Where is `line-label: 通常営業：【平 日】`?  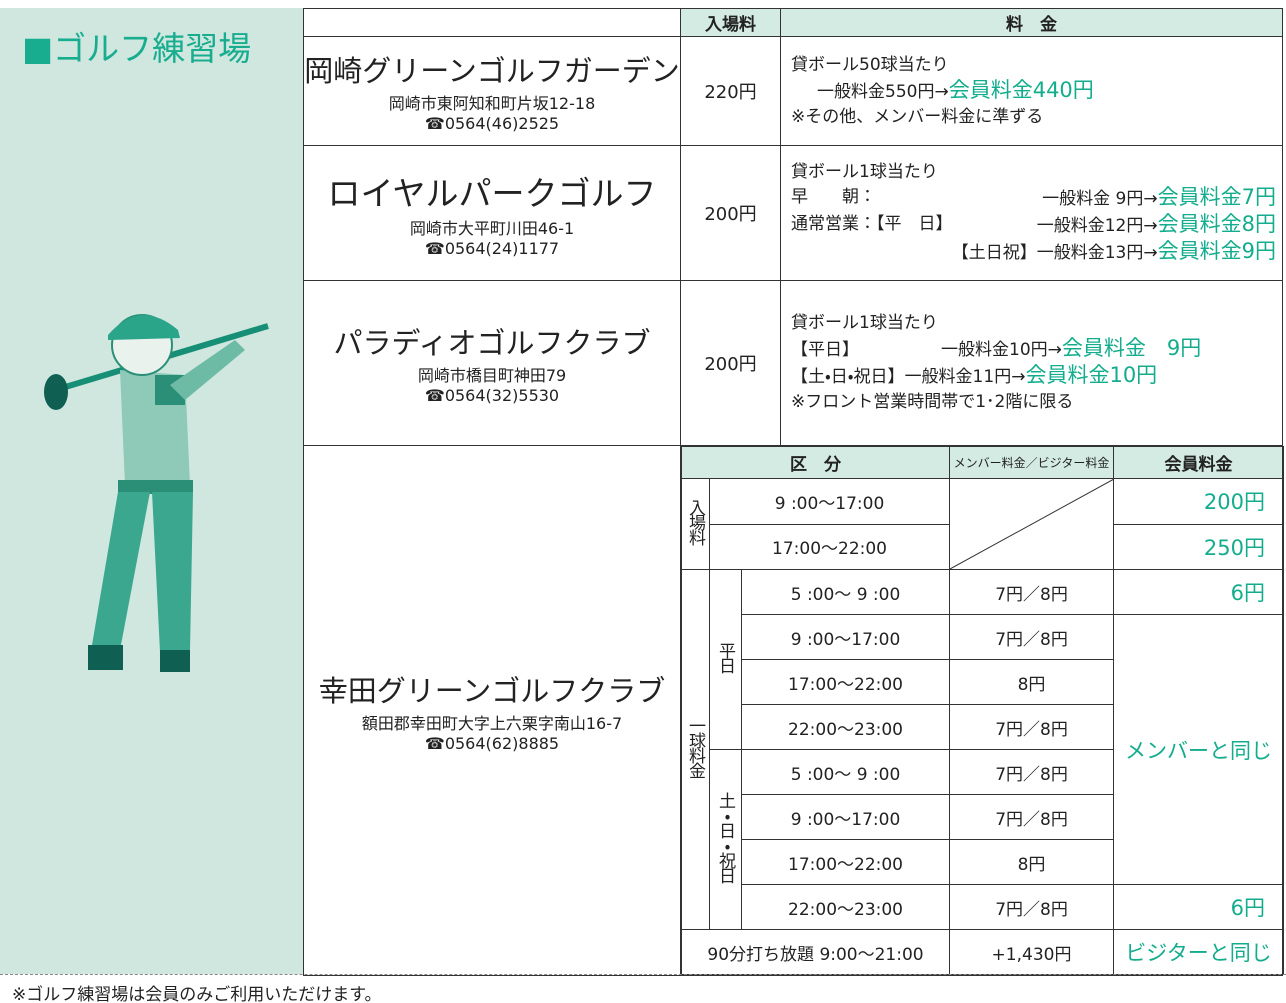
line-label: 通常営業：【平 日】 is located at coordinates (872, 224).